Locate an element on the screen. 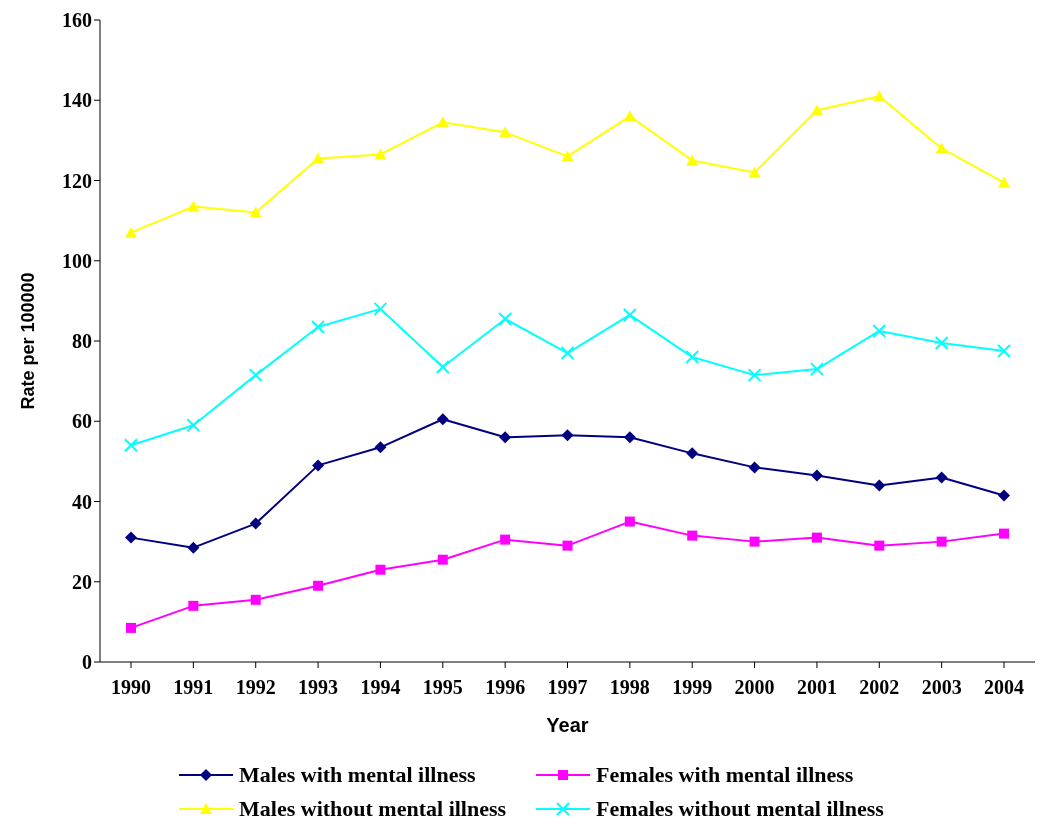 The height and width of the screenshot is (840, 1049). y-tick-label: 0 is located at coordinates (87, 662).